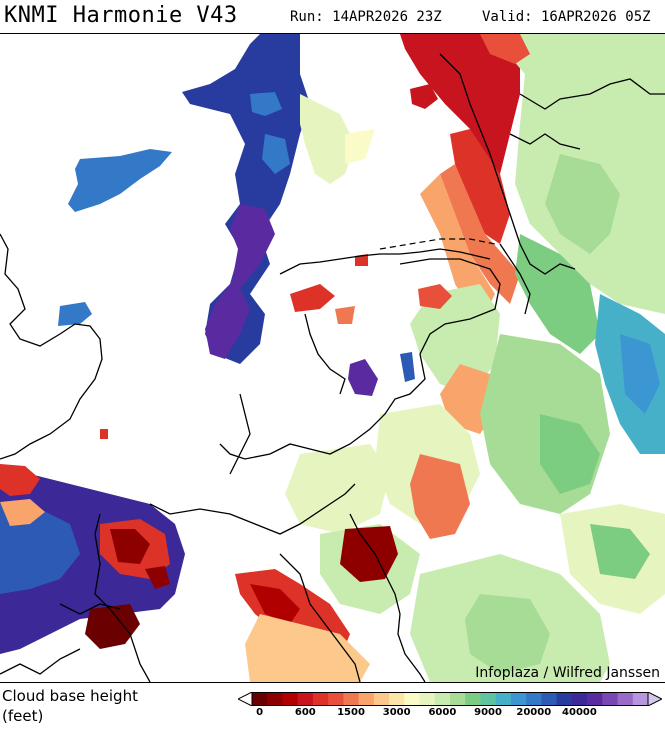 Image resolution: width=665 pixels, height=735 pixels. What do you see at coordinates (121, 15) in the screenshot?
I see `chart-title: KNMI Harmonie V43` at bounding box center [121, 15].